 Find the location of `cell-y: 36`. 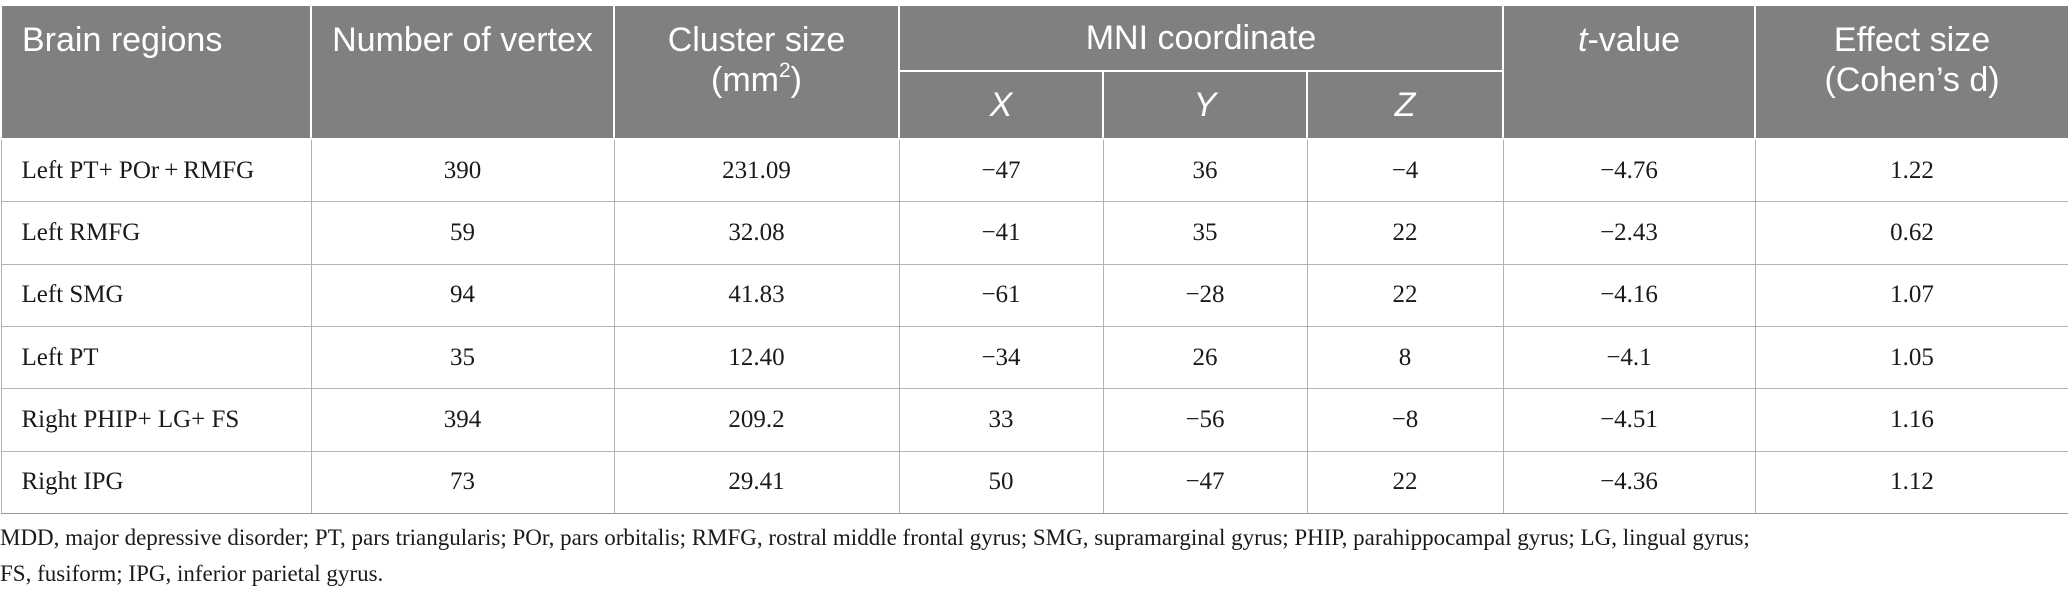

cell-y: 36 is located at coordinates (1205, 170).